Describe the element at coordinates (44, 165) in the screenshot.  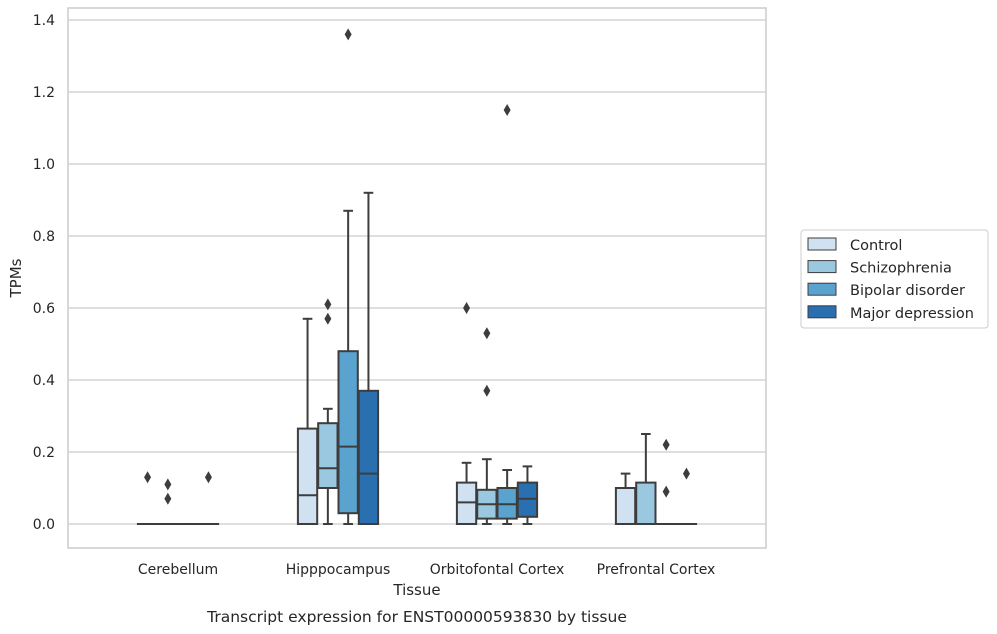
I see `y-tick-label: 1.0` at that location.